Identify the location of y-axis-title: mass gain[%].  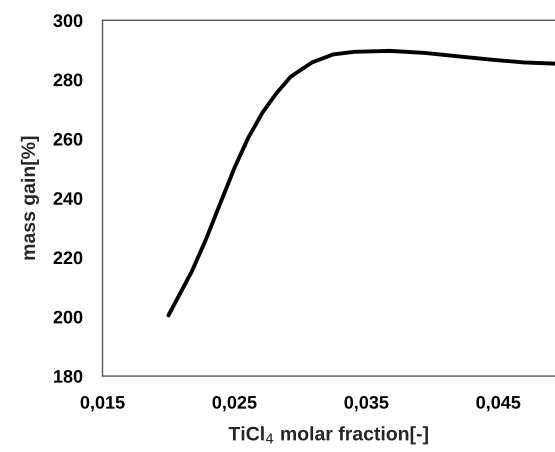
(30, 198).